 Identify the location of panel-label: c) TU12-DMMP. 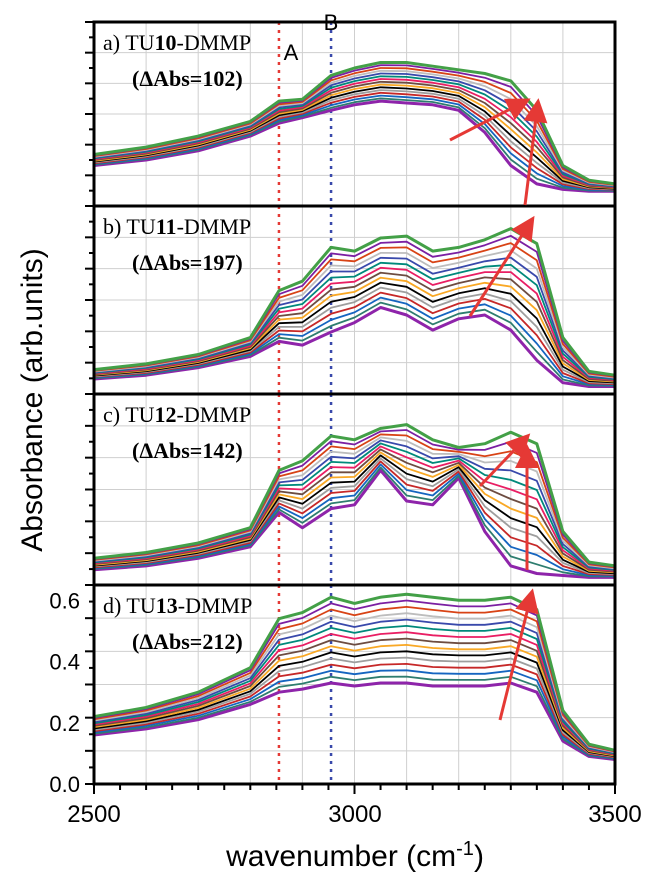
(177, 414).